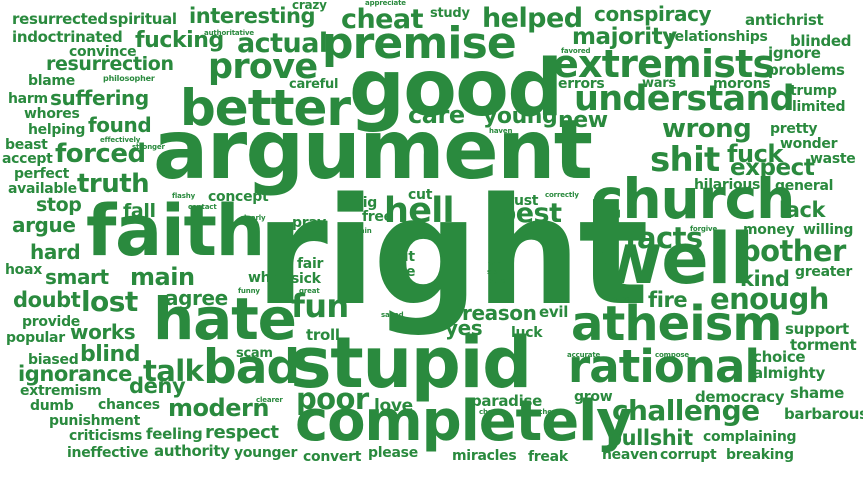 The height and width of the screenshot is (477, 863). What do you see at coordinates (420, 195) in the screenshot?
I see `word-cut: cut` at bounding box center [420, 195].